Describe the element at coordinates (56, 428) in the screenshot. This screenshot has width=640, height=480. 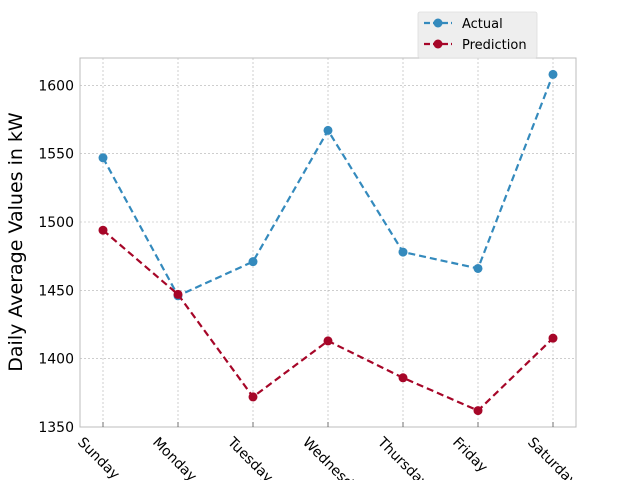
I see `y-tick-label: 1350` at that location.